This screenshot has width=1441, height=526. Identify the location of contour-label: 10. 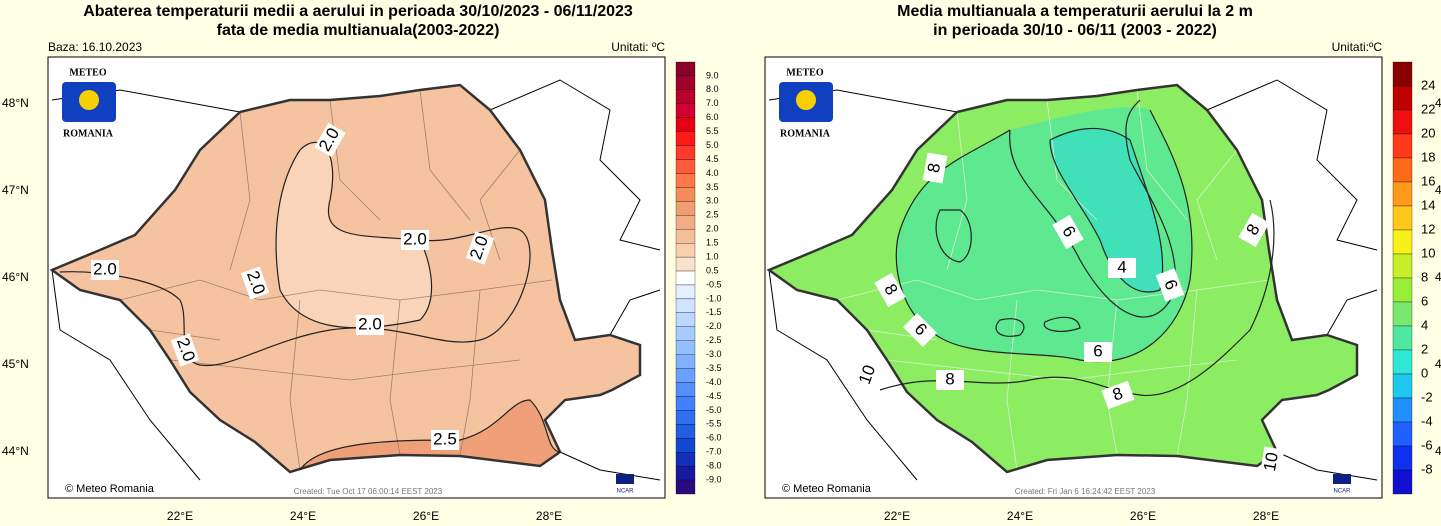
(1271, 462).